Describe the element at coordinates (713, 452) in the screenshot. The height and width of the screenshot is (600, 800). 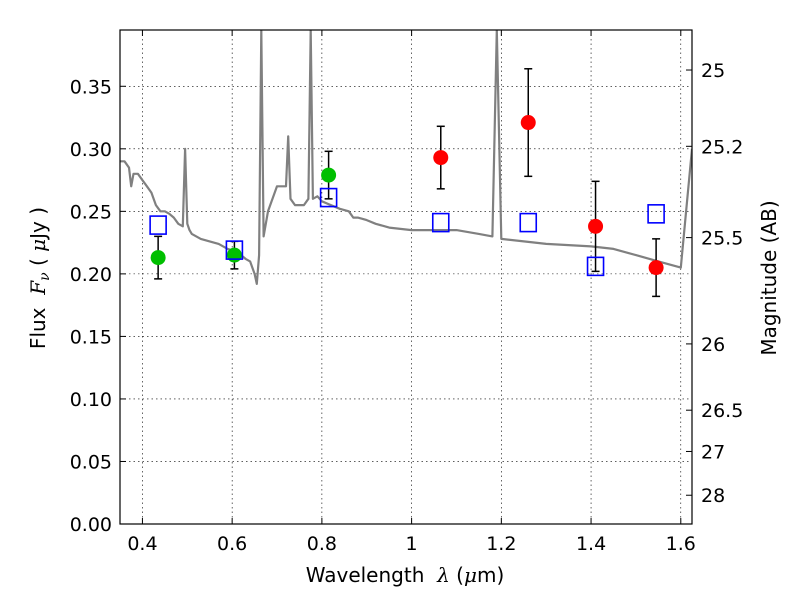
I see `y2-tick-label: 27` at that location.